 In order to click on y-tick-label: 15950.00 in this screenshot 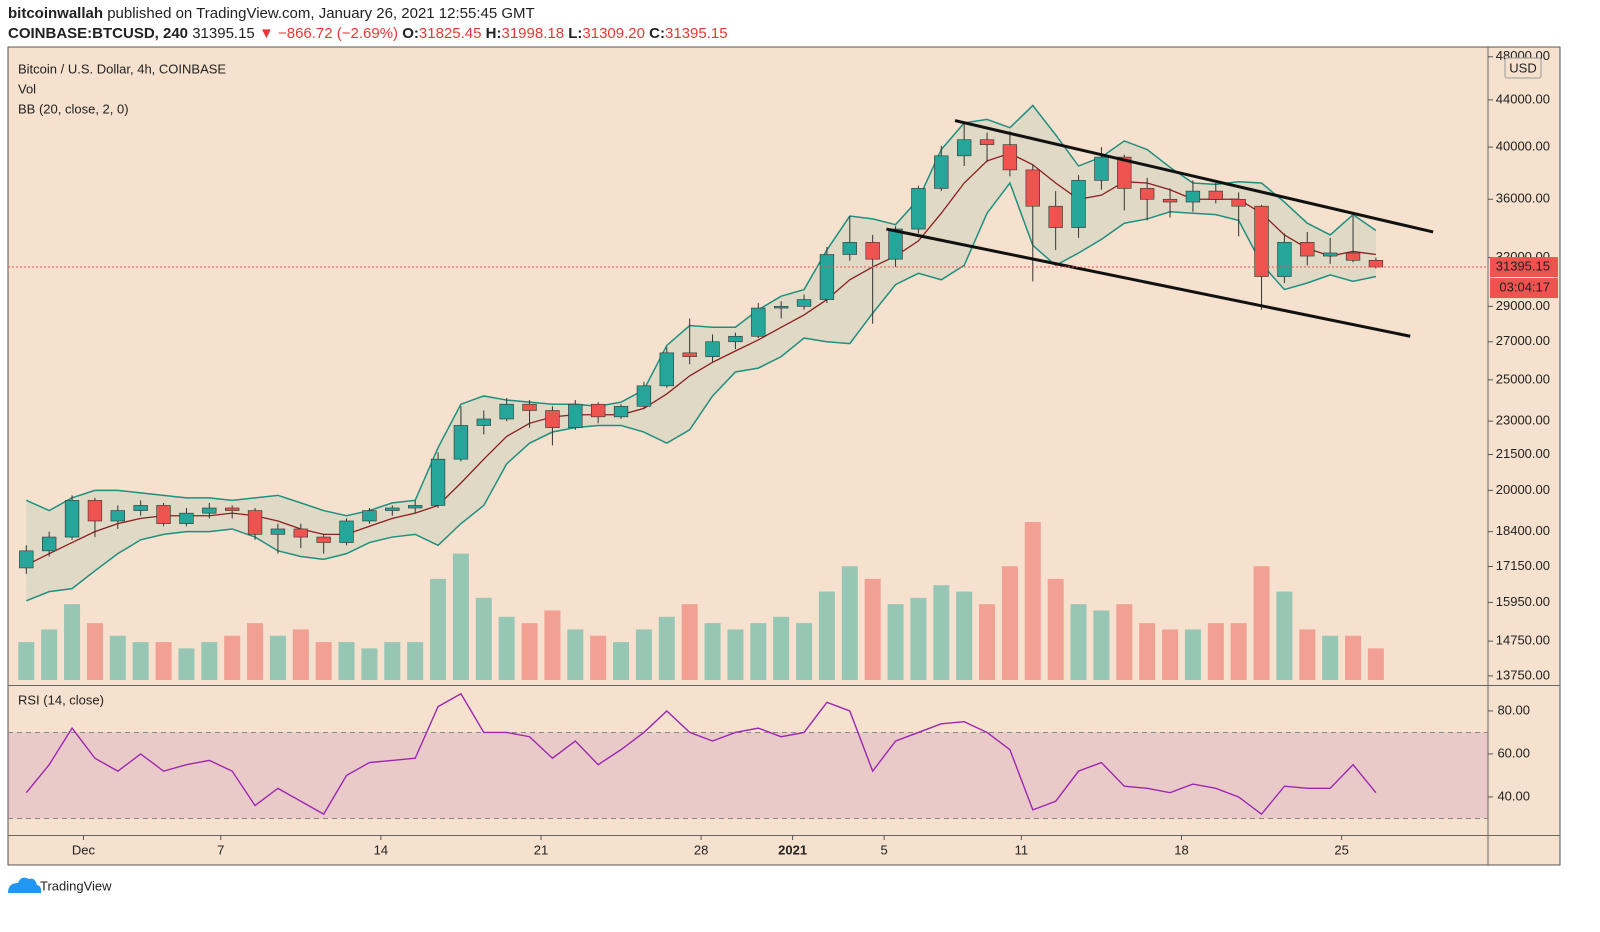, I will do `click(1523, 601)`.